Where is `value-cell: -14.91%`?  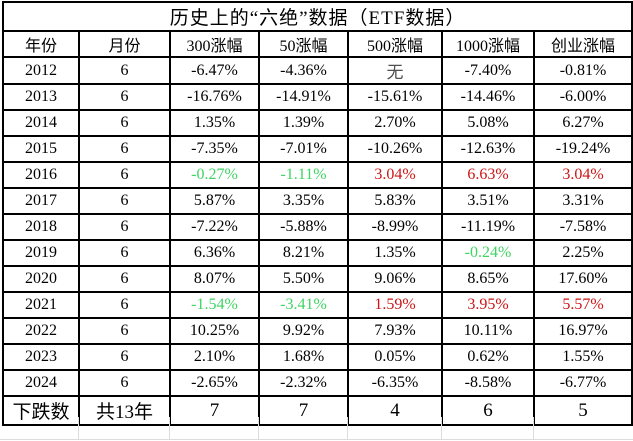
value-cell: -14.91% is located at coordinates (303, 97).